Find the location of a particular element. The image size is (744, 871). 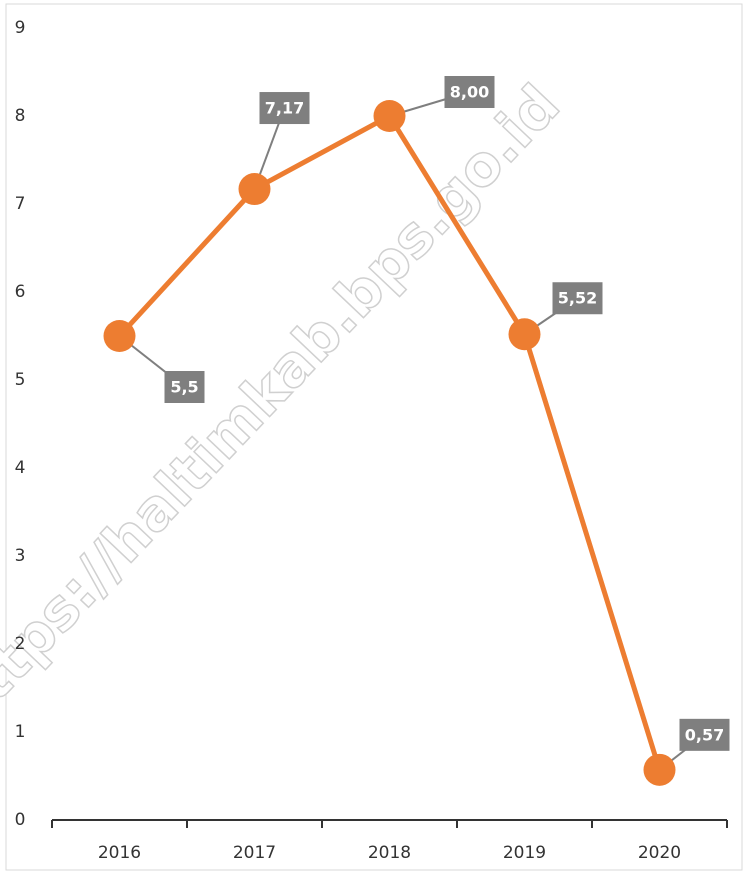

y-tick-label: 8 is located at coordinates (20, 116).